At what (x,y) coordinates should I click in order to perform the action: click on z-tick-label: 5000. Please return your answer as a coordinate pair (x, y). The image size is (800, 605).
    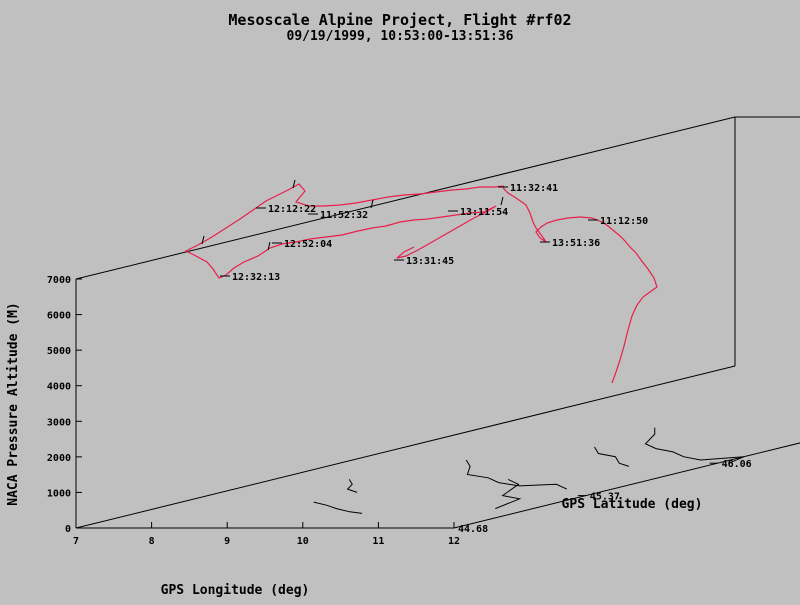
    Looking at the image, I should click on (59, 351).